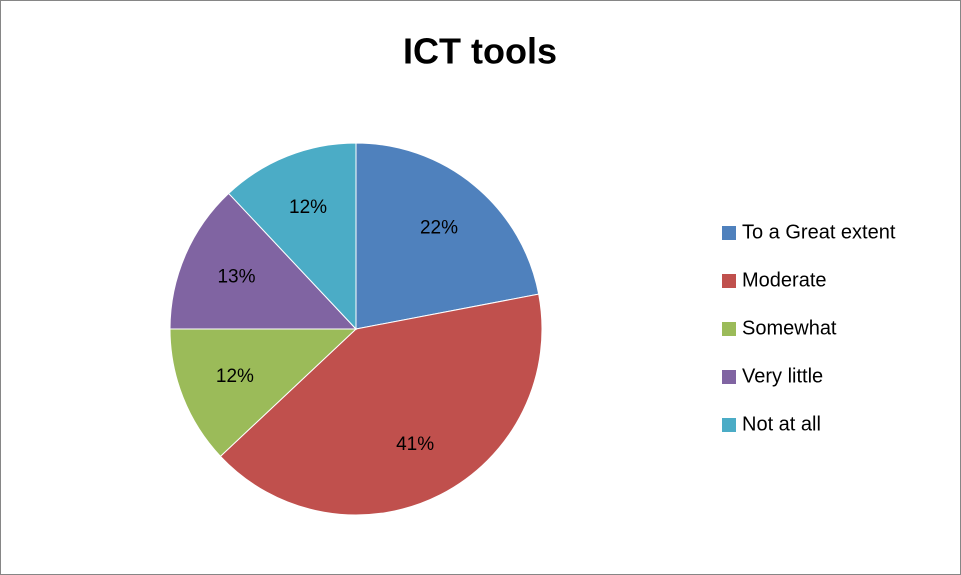 This screenshot has width=961, height=575. I want to click on data-label: 13%, so click(236, 276).